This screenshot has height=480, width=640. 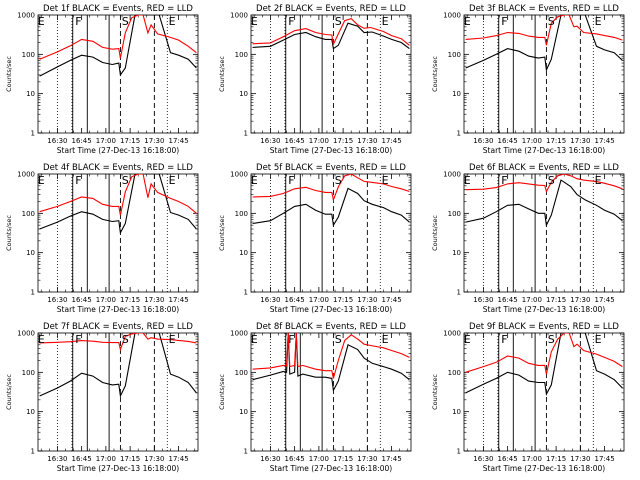 I want to click on panel-title: Det 1f BLACK = Events, RED = LLD, so click(x=118, y=9).